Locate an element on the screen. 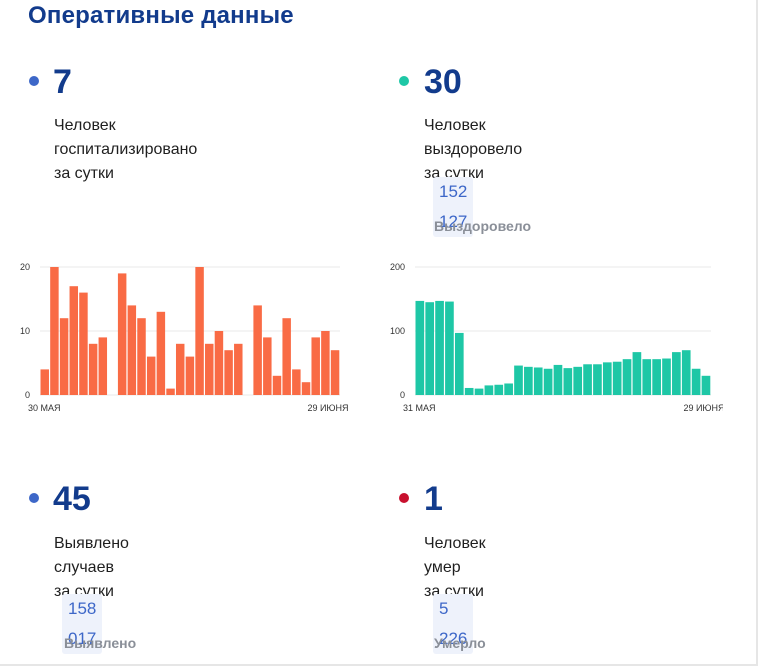 The width and height of the screenshot is (758, 666). y-tick-label: 100 is located at coordinates (397, 331).